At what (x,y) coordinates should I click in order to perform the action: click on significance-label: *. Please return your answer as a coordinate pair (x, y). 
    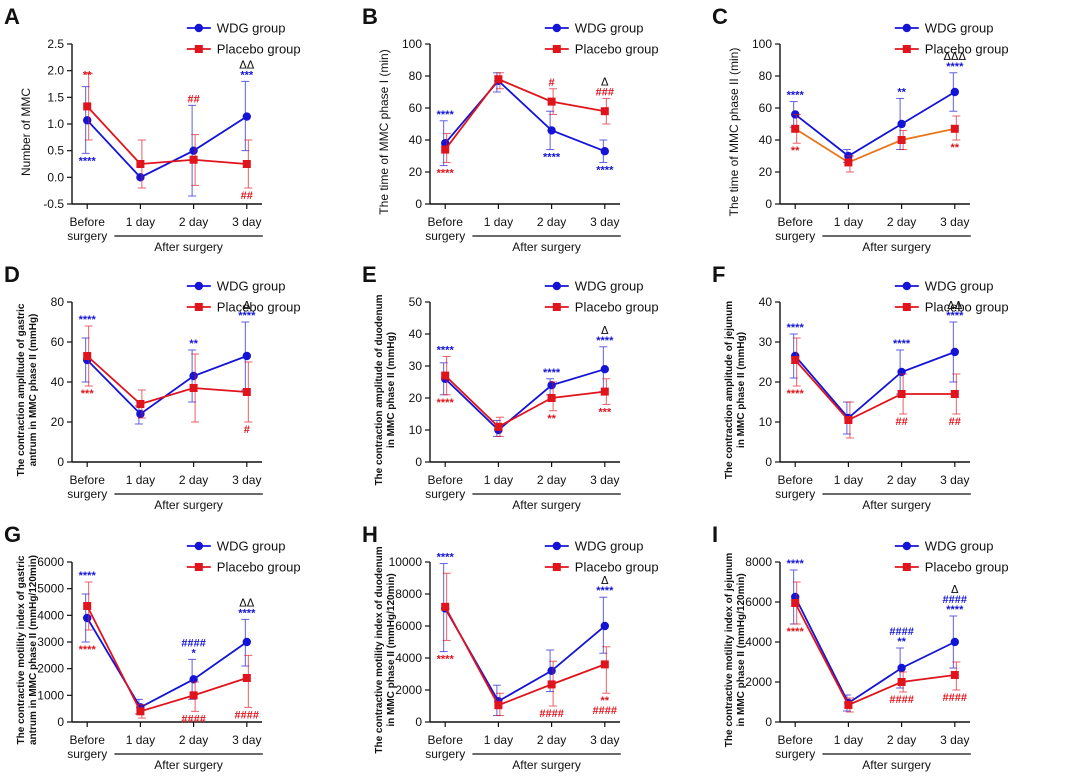
    Looking at the image, I should click on (193, 653).